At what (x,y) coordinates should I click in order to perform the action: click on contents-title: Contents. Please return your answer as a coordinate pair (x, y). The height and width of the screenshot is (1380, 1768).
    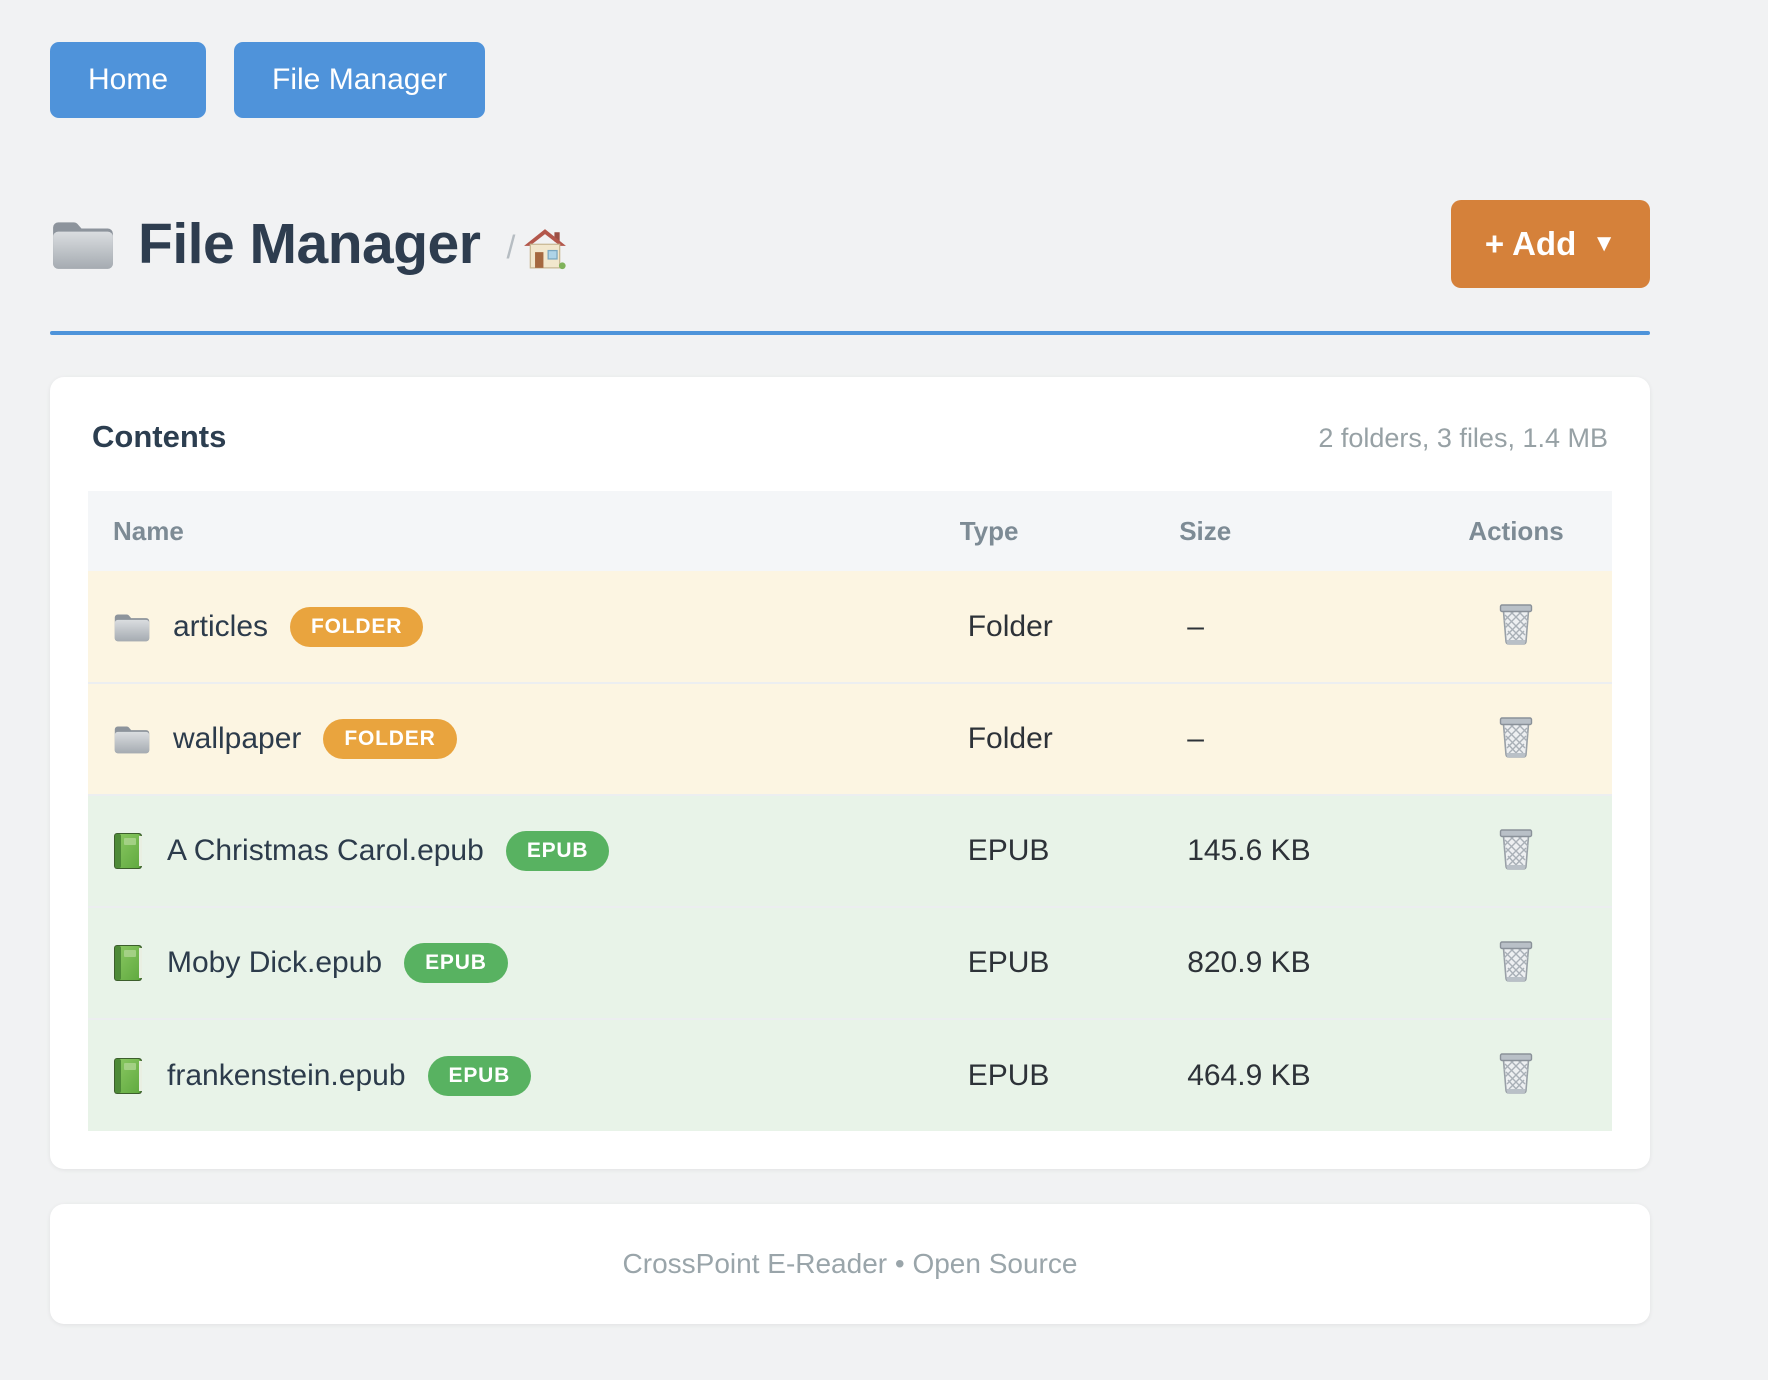
    Looking at the image, I should click on (159, 436).